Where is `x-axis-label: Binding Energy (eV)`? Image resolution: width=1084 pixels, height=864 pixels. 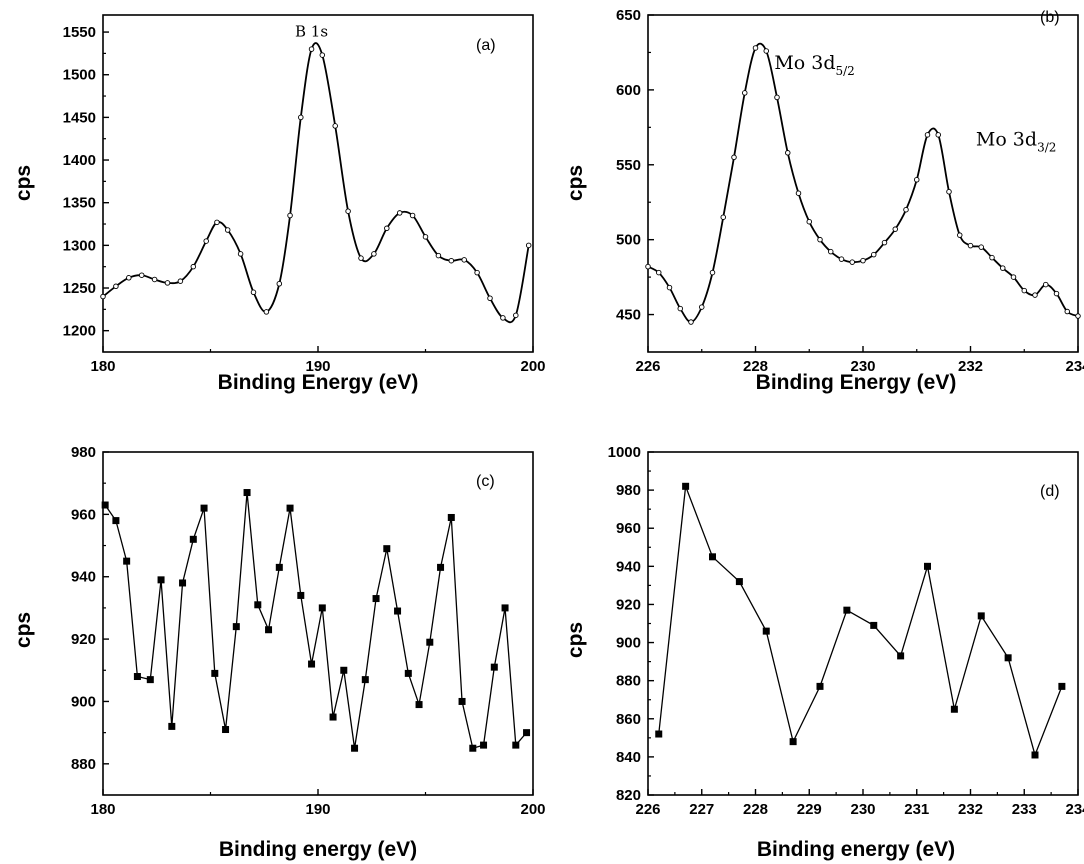 x-axis-label: Binding Energy (eV) is located at coordinates (318, 382).